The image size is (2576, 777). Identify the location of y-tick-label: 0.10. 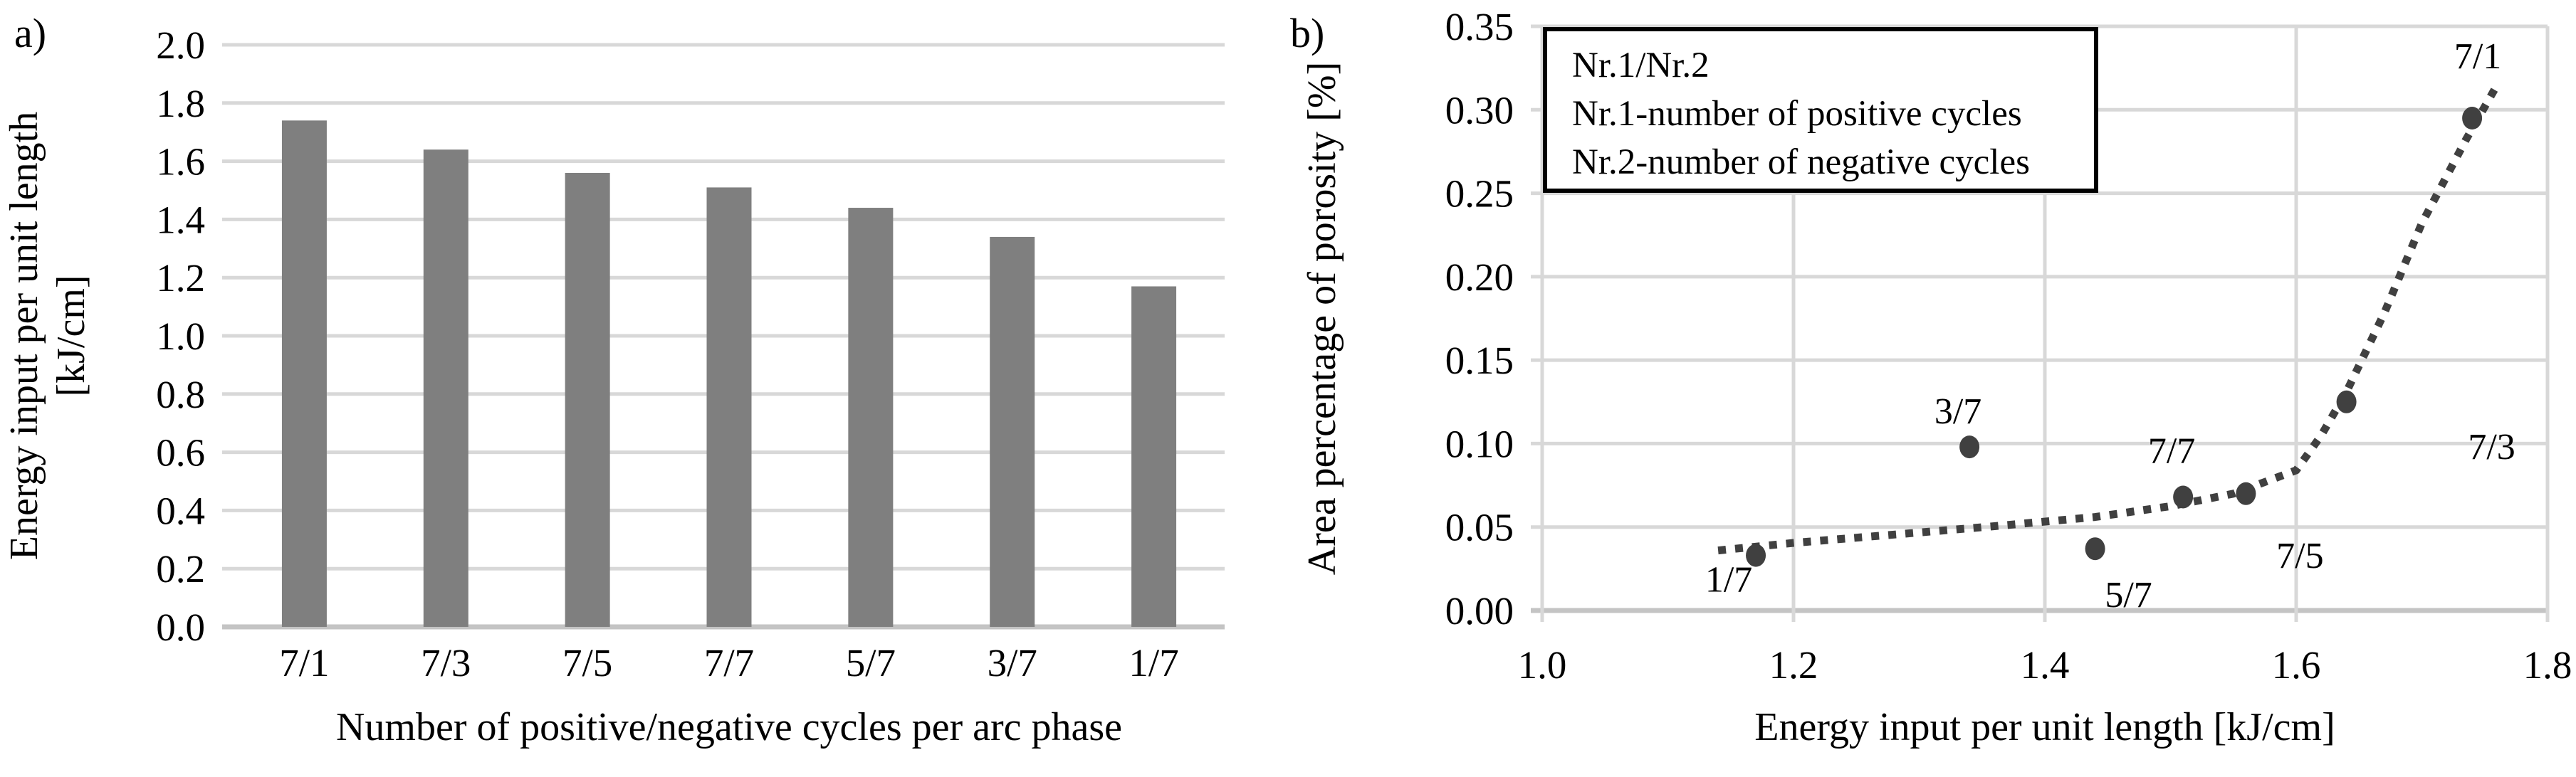
(1479, 443).